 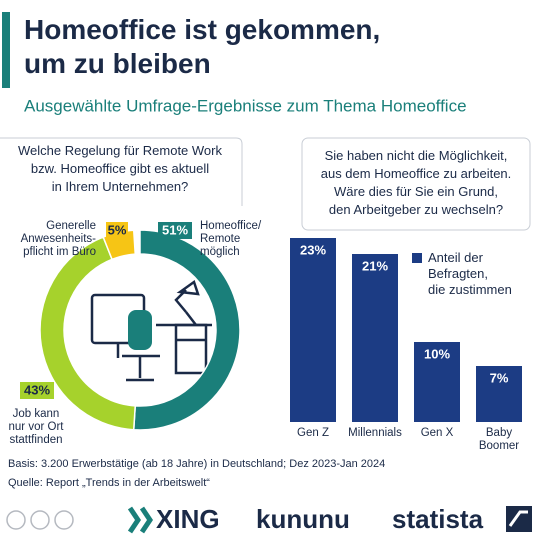 I want to click on value-label: 43%, so click(x=37, y=389).